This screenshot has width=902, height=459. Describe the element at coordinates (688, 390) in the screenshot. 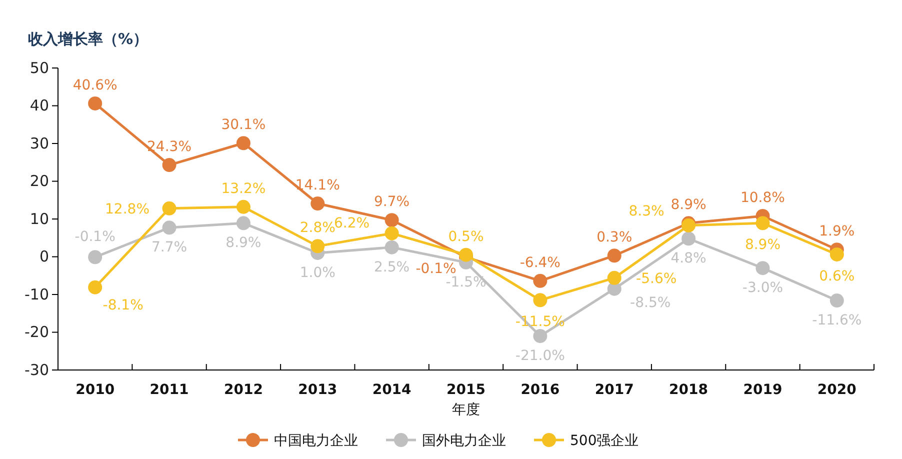

I see `x-tick-label: 2018` at that location.